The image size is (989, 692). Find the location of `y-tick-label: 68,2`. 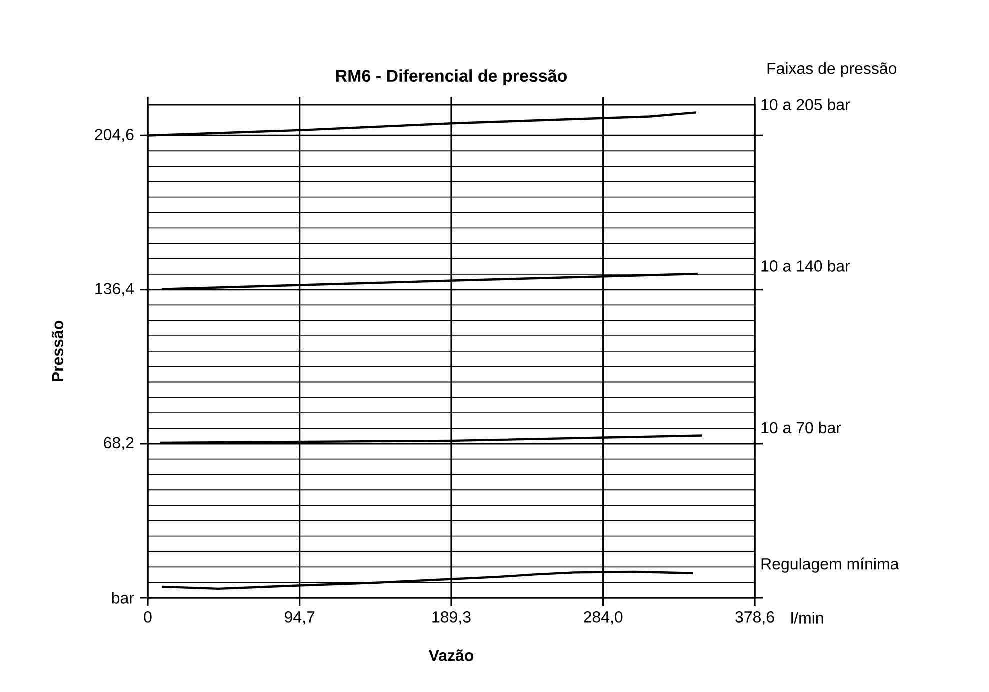

y-tick-label: 68,2 is located at coordinates (119, 443).